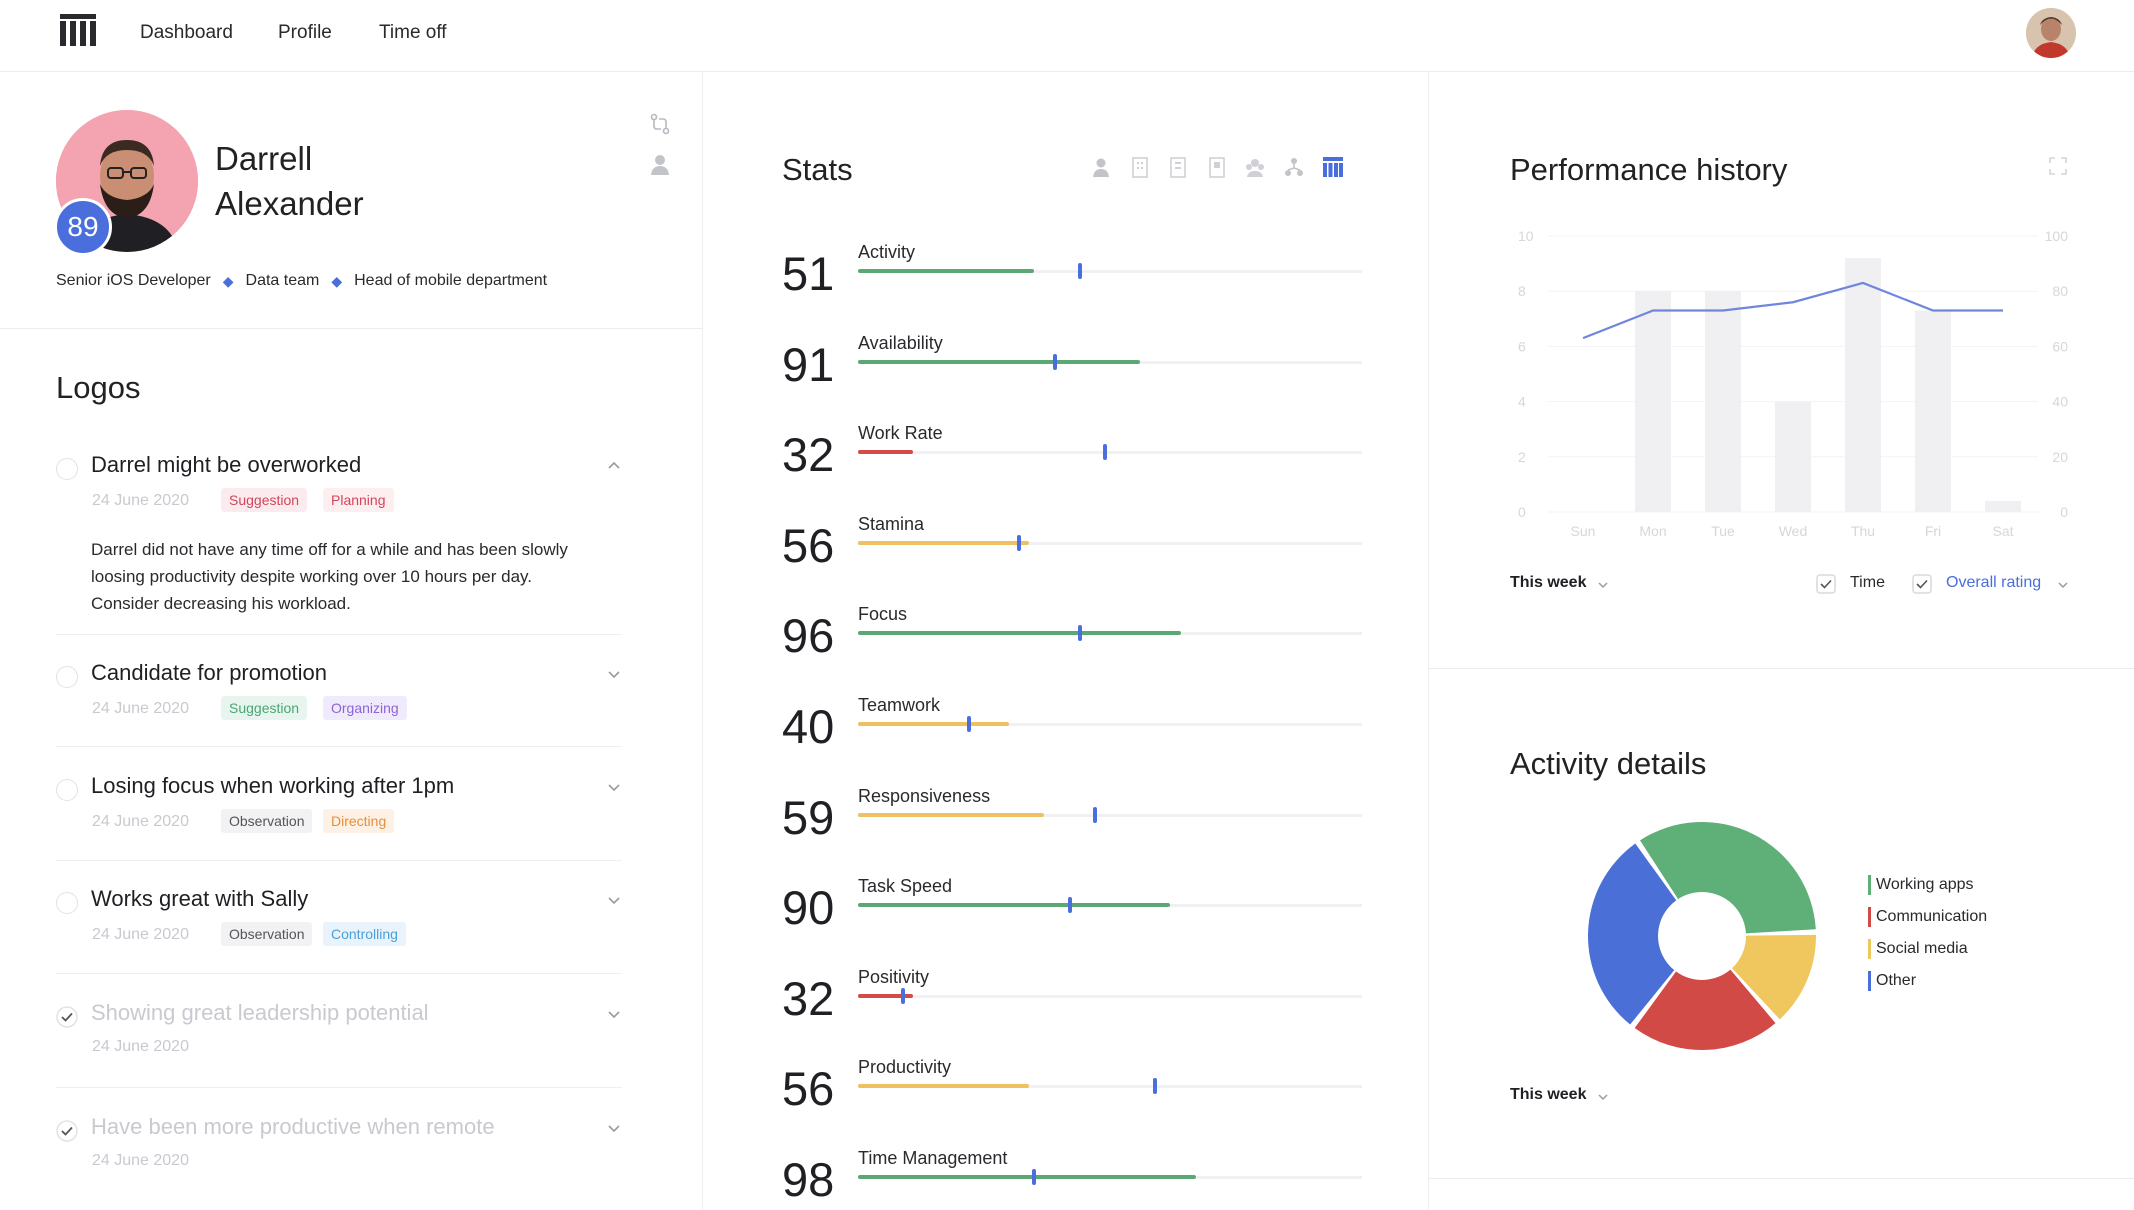  What do you see at coordinates (1922, 948) in the screenshot?
I see `legend-label: Social media` at bounding box center [1922, 948].